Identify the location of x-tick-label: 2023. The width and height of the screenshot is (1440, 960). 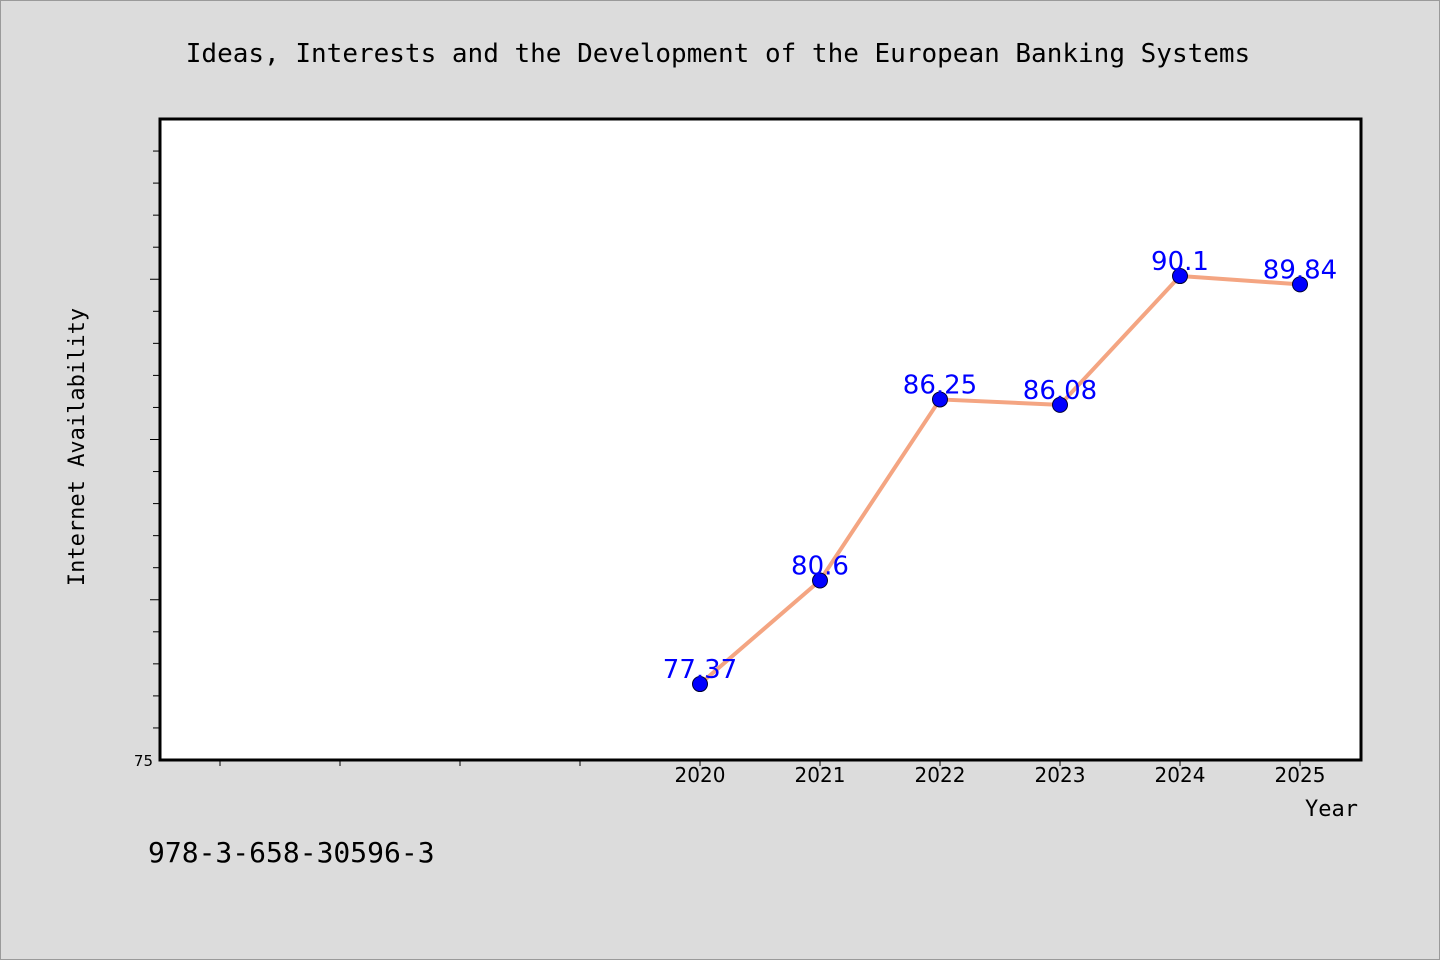
(1060, 775).